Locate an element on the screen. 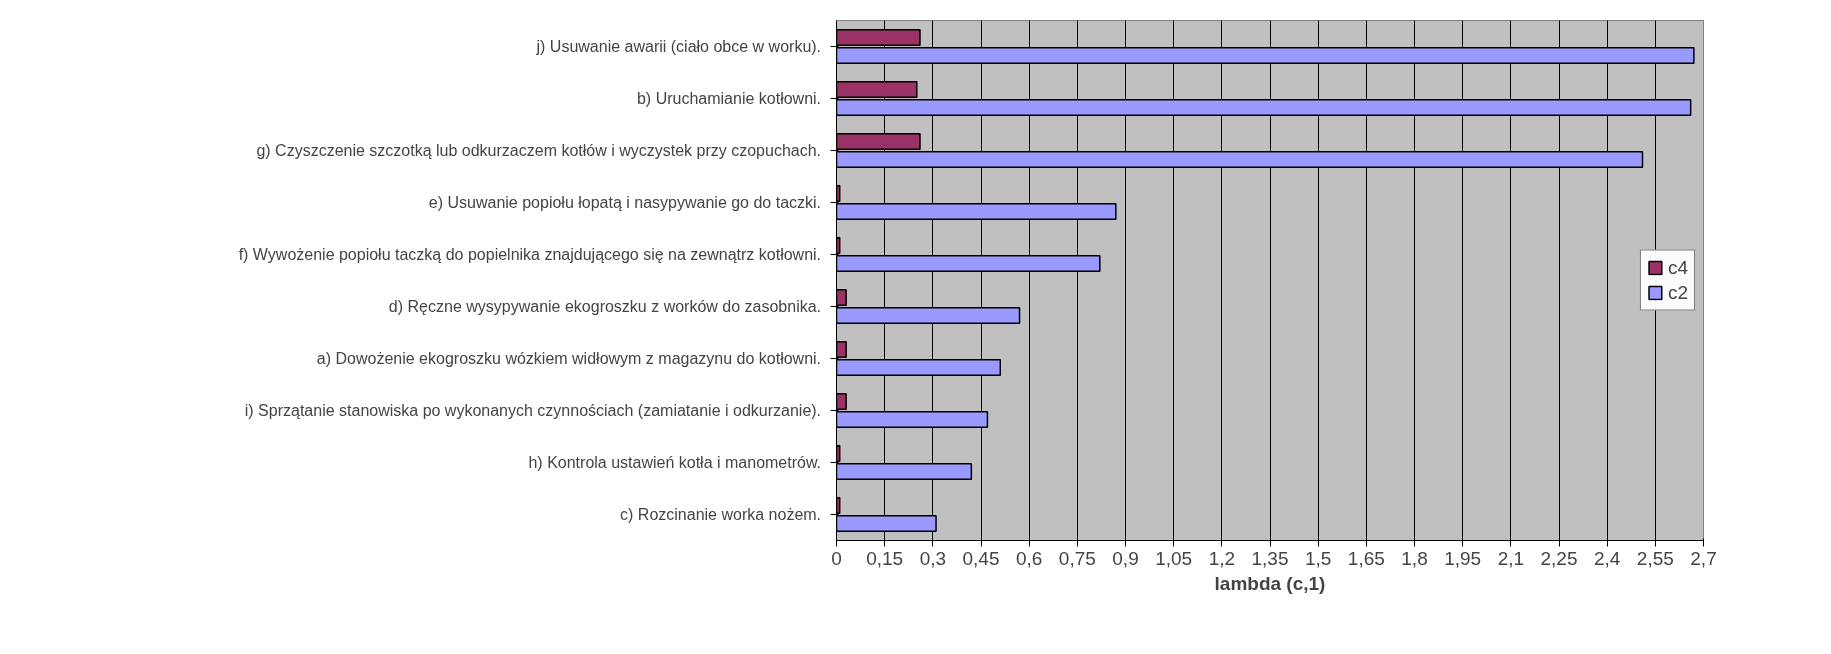  x-tick-label: 0 is located at coordinates (836, 558).